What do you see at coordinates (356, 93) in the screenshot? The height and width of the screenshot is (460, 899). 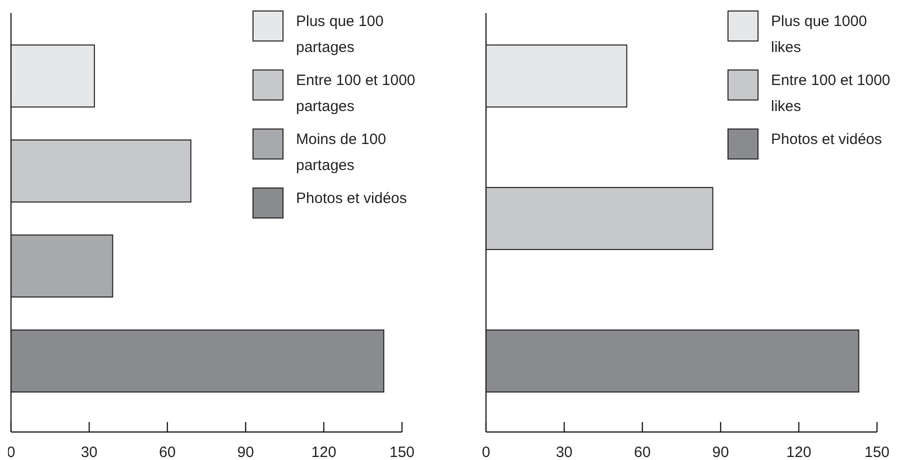 I see `legend-label: Entre 100 et 1000 partages` at bounding box center [356, 93].